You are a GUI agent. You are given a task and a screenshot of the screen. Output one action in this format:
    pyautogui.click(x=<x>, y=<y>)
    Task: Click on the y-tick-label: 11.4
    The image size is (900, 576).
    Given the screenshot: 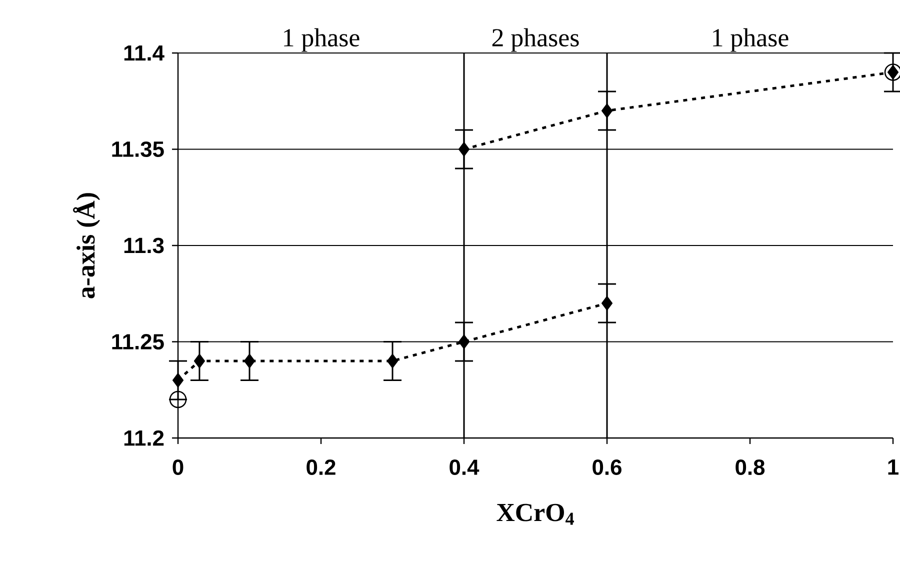 What is the action you would take?
    pyautogui.click(x=144, y=53)
    